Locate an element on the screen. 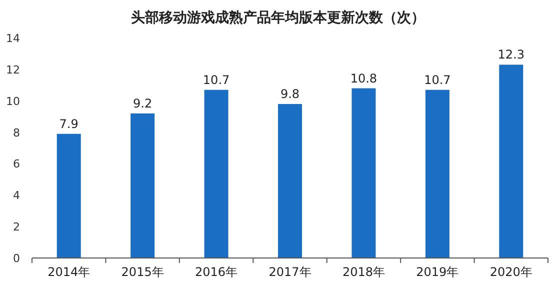  x-tick-label: 2016年 is located at coordinates (216, 272).